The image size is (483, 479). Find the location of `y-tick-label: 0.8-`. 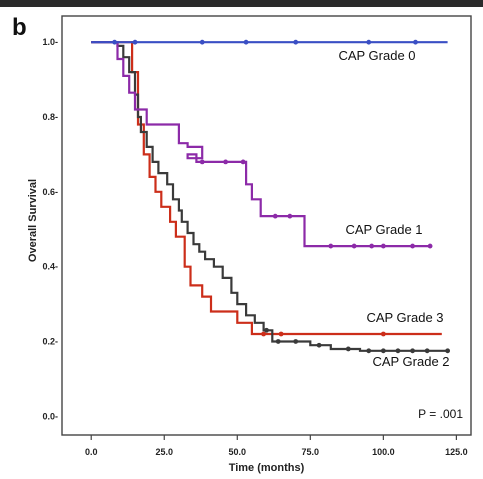

y-tick-label: 0.8- is located at coordinates (50, 117).